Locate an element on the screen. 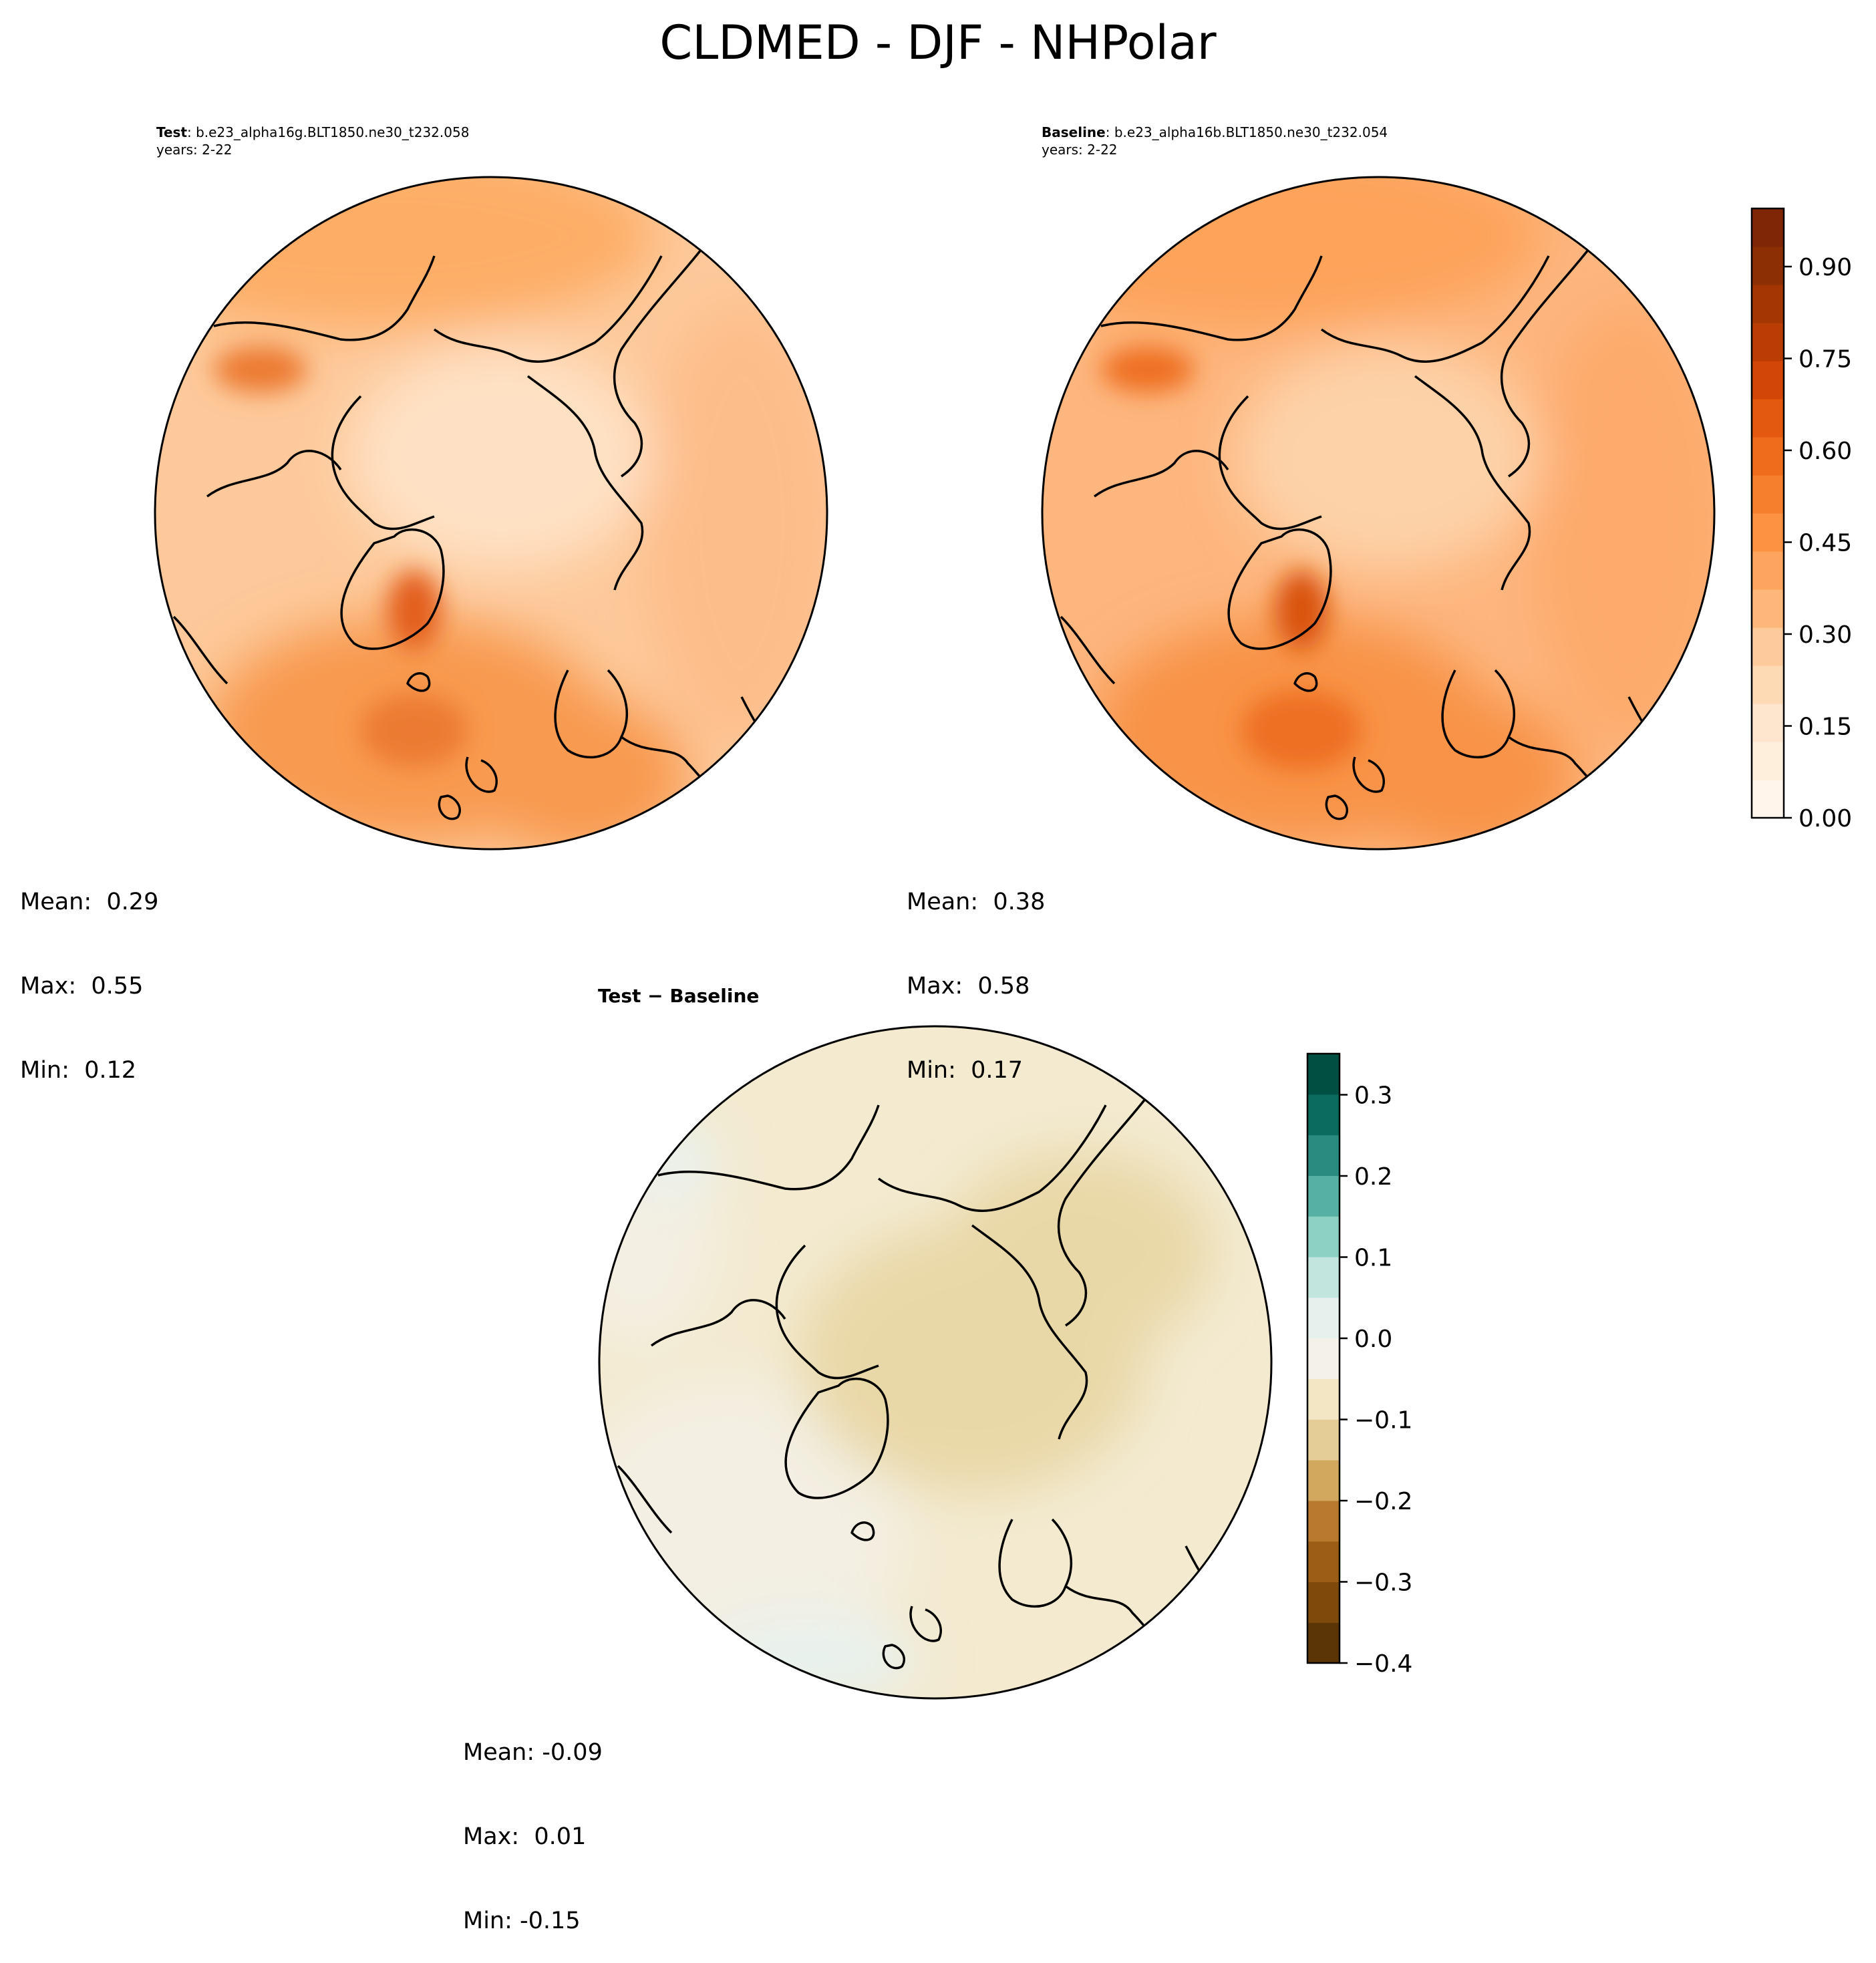 This screenshot has height=1963, width=1876. test-min: Min: 0.12 is located at coordinates (78, 1070).